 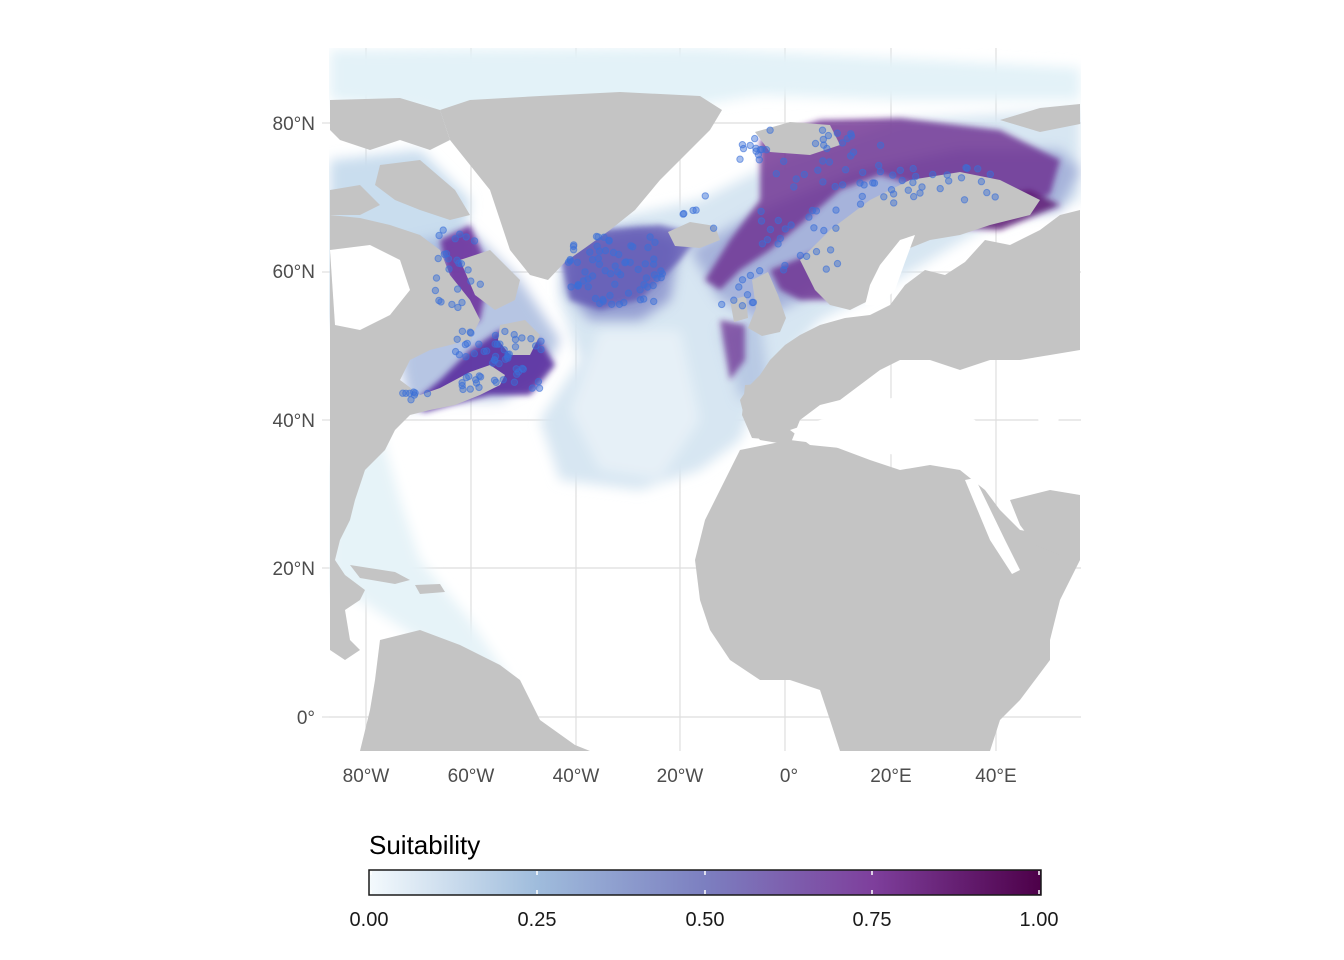 What do you see at coordinates (694, 235) in the screenshot?
I see `land-iceland` at bounding box center [694, 235].